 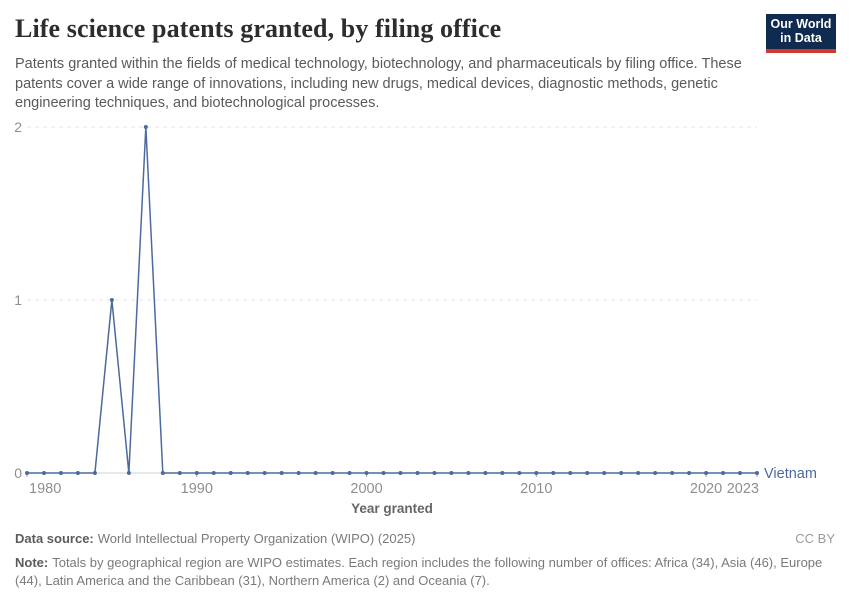 What do you see at coordinates (790, 474) in the screenshot?
I see `series-label-vietnam: Vietnam` at bounding box center [790, 474].